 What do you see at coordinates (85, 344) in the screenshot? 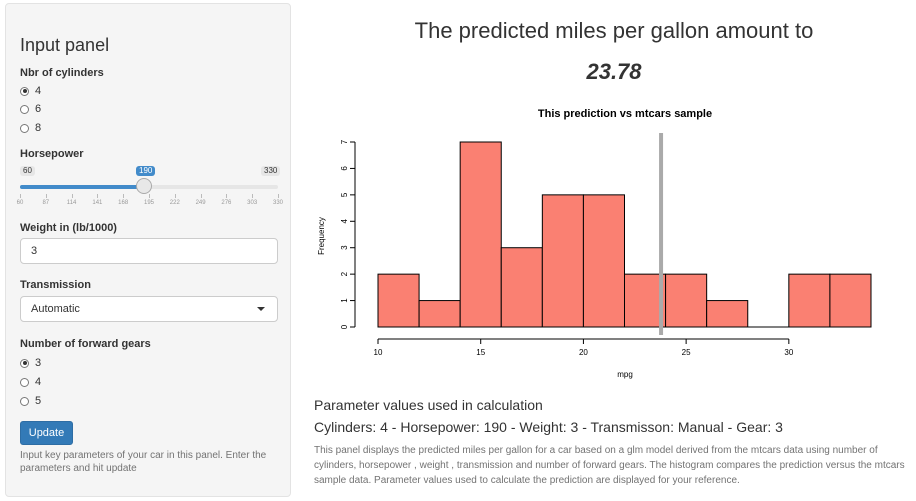
I see `gears-label: Number of forward gears` at bounding box center [85, 344].